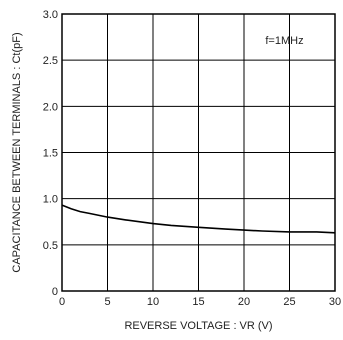  I want to click on x-tick-label: 5, so click(107, 302).